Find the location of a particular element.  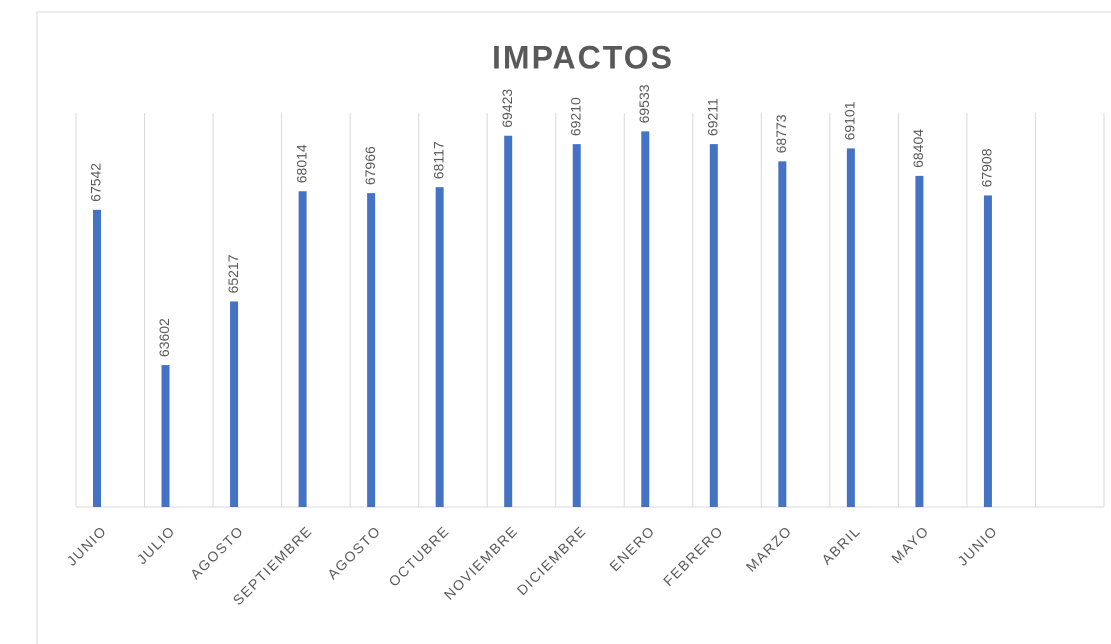

data-label: 69210 is located at coordinates (575, 116).